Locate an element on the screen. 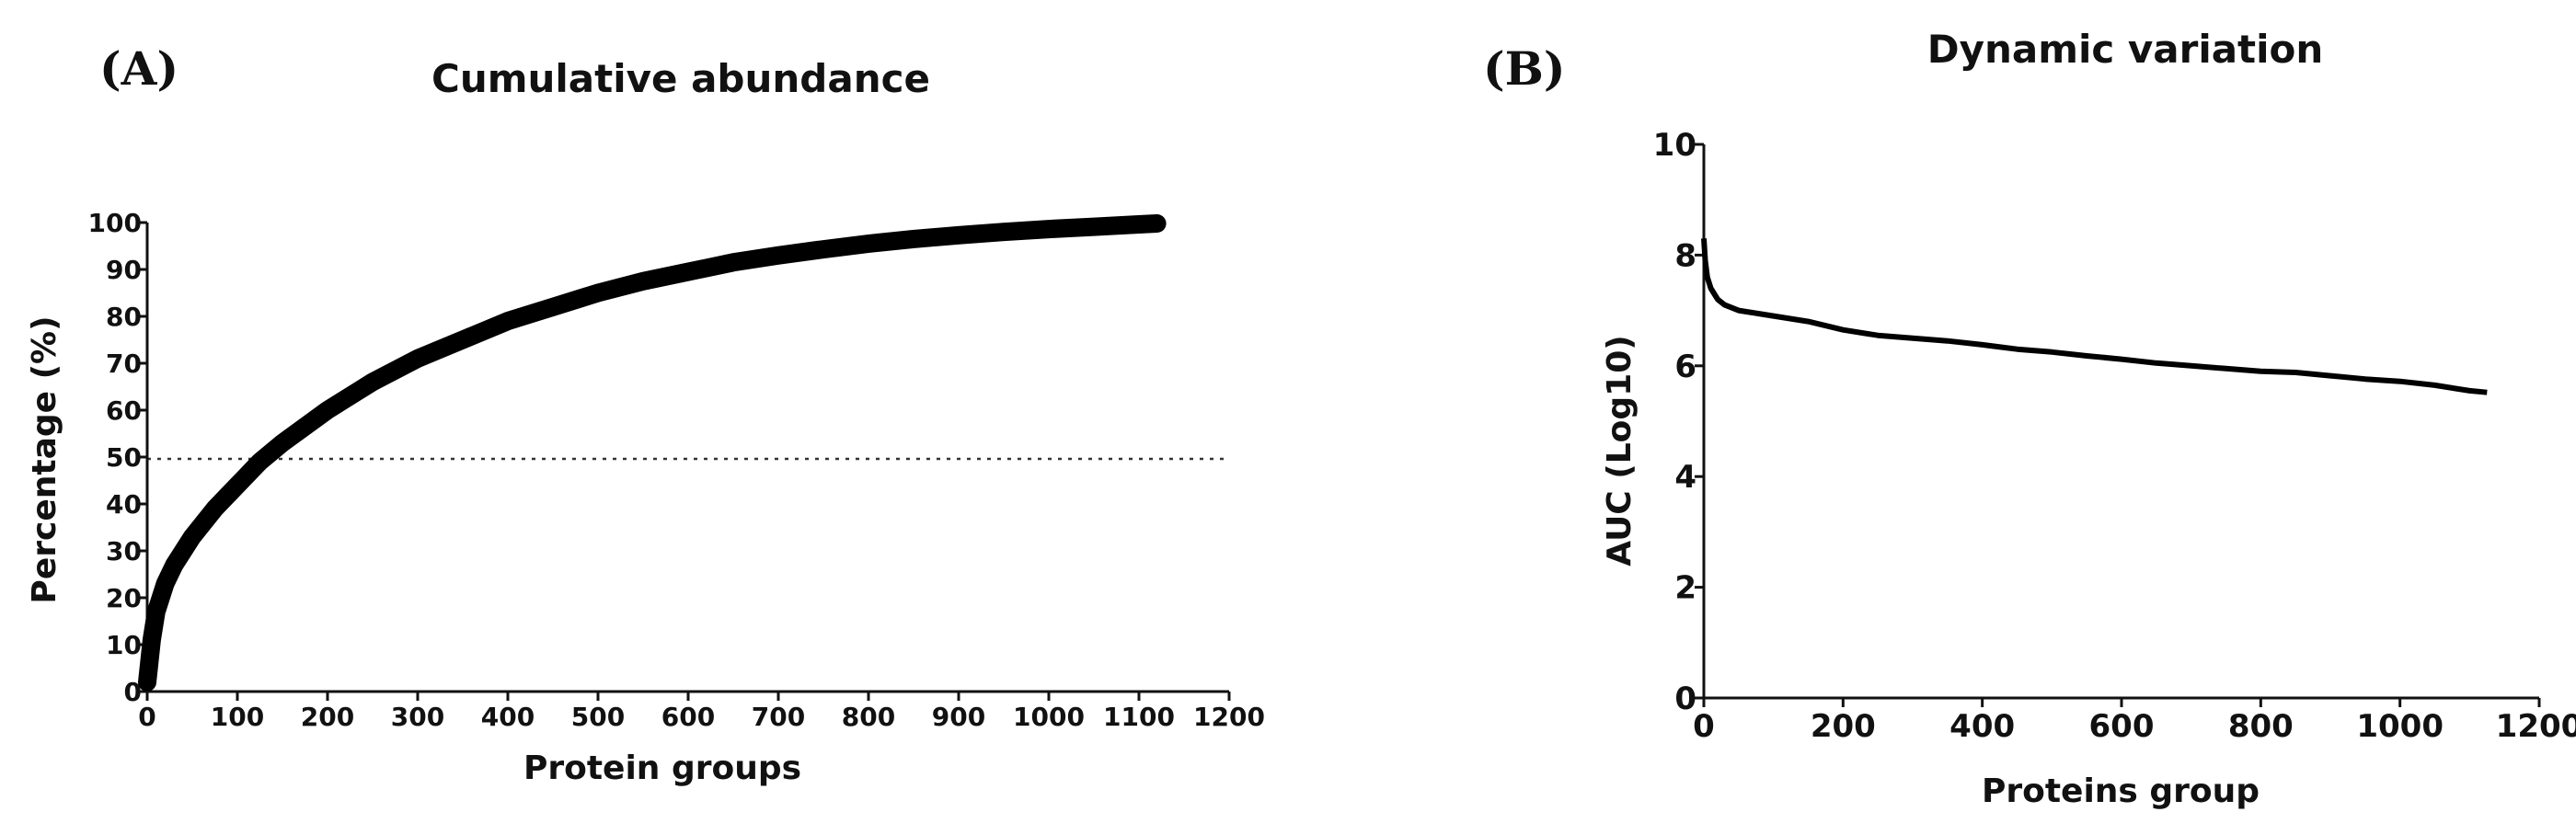 The height and width of the screenshot is (835, 2576). chart-b-y-tick-label: 6 is located at coordinates (1685, 367).